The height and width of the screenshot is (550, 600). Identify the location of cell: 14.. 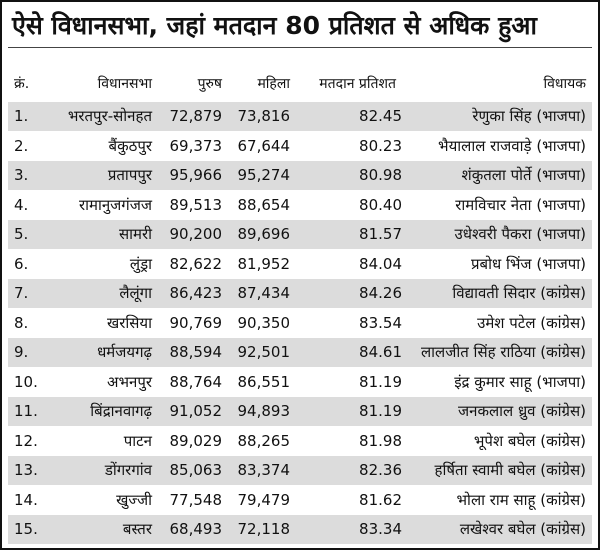
(26, 499).